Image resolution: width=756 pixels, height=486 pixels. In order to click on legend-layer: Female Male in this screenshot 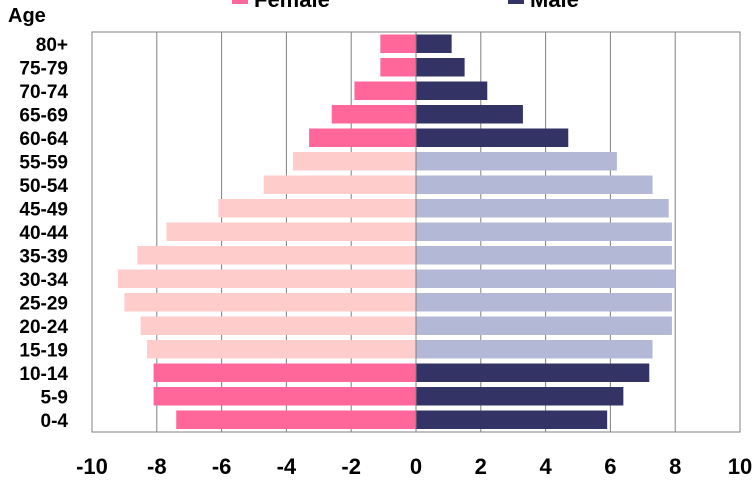, I will do `click(405, 6)`.